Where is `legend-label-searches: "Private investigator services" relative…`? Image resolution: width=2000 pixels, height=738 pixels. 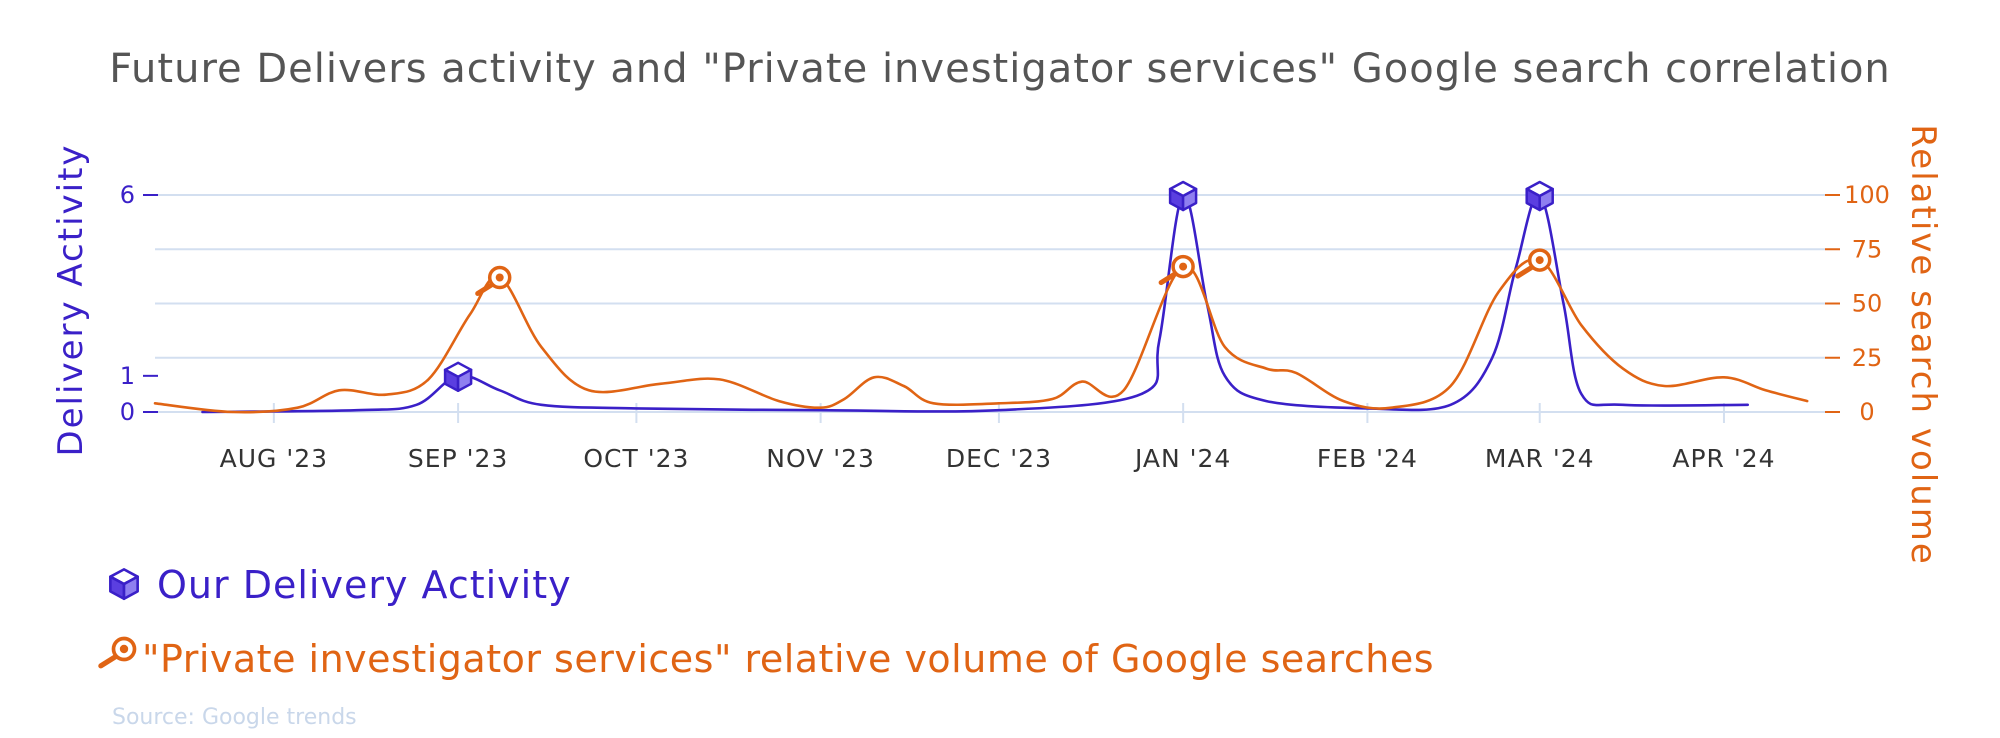 legend-label-searches: "Private investigator services" relative… is located at coordinates (788, 659).